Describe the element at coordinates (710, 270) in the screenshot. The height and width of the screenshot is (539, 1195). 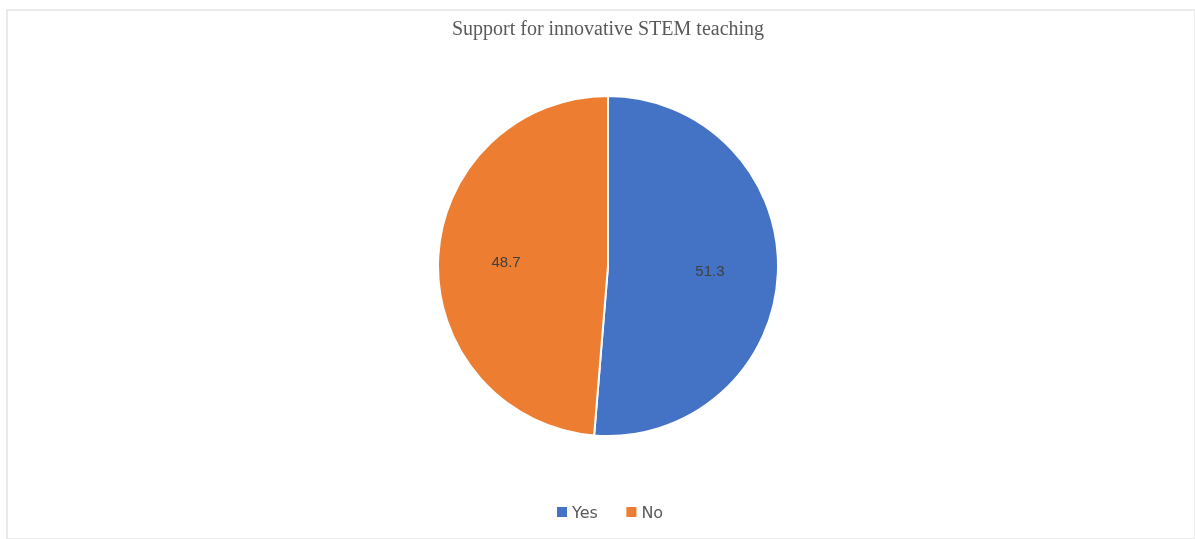
I see `data-label: 51.3` at that location.